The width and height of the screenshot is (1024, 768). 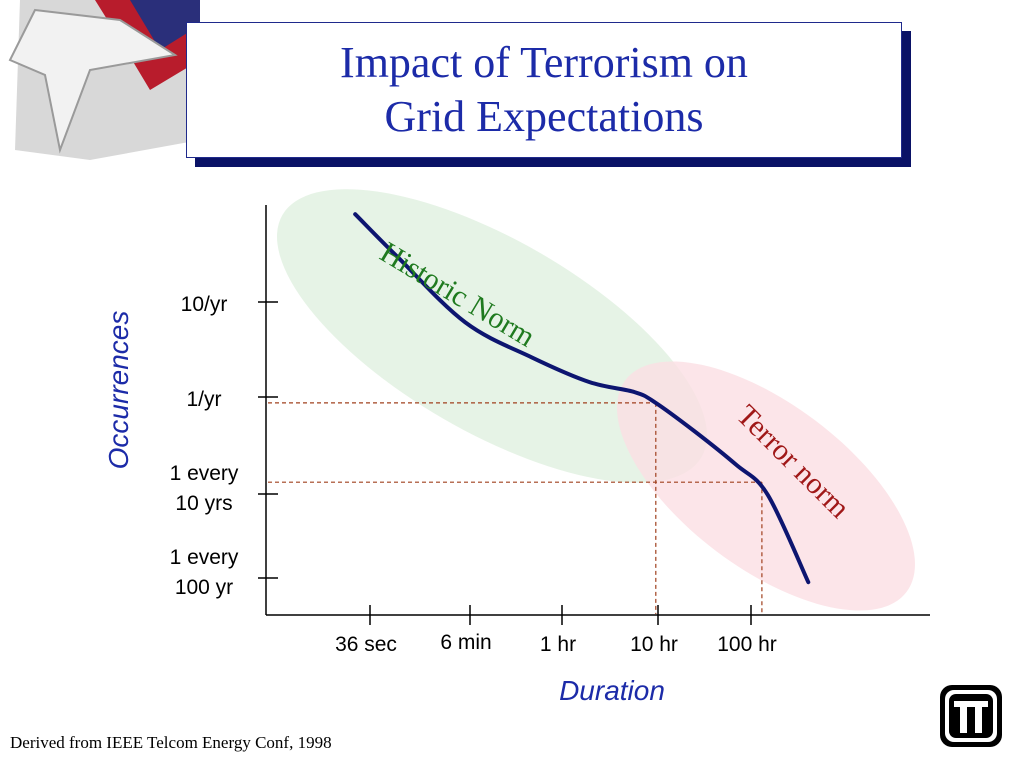 I want to click on x-tick-label: 1 hr, so click(x=558, y=644).